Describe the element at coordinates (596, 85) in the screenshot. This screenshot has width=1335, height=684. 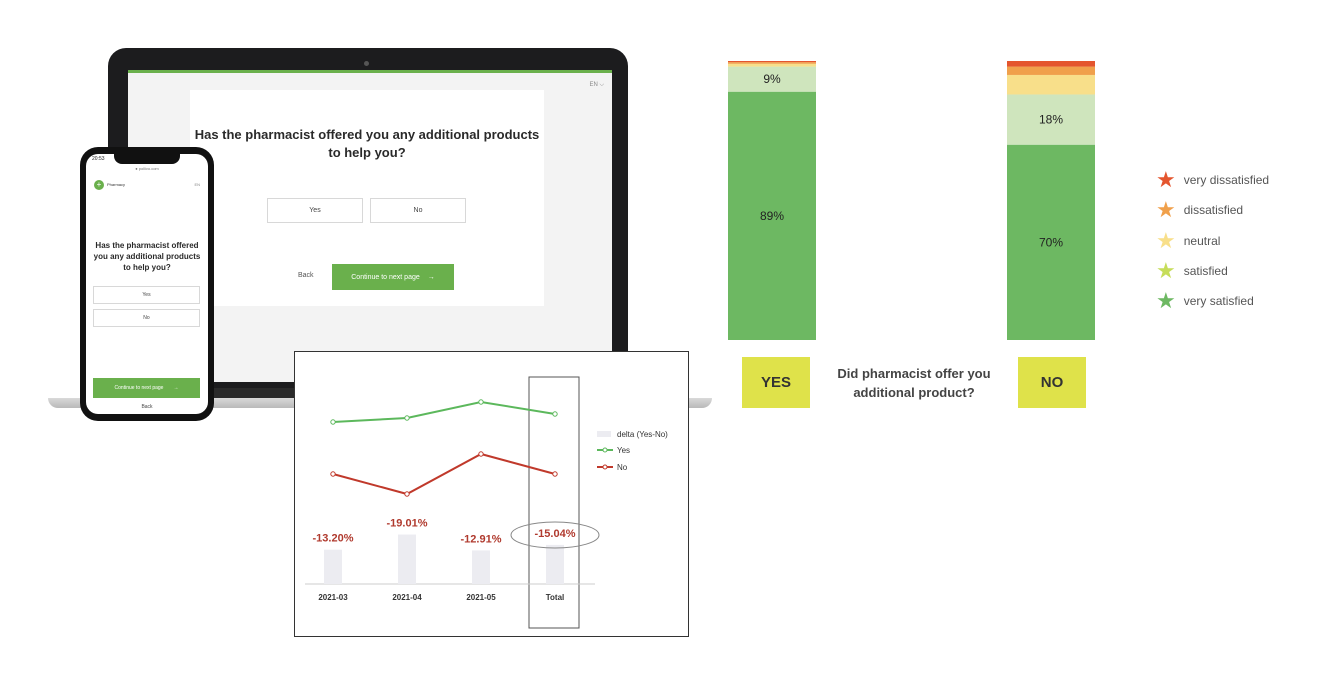
I see `language-selector: EN ⌵` at that location.